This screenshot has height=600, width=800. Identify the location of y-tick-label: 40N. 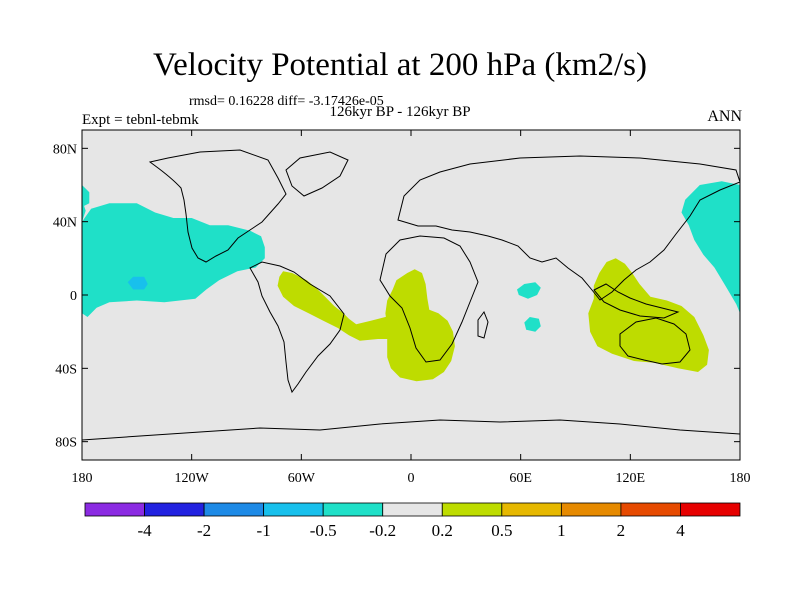
(65, 223).